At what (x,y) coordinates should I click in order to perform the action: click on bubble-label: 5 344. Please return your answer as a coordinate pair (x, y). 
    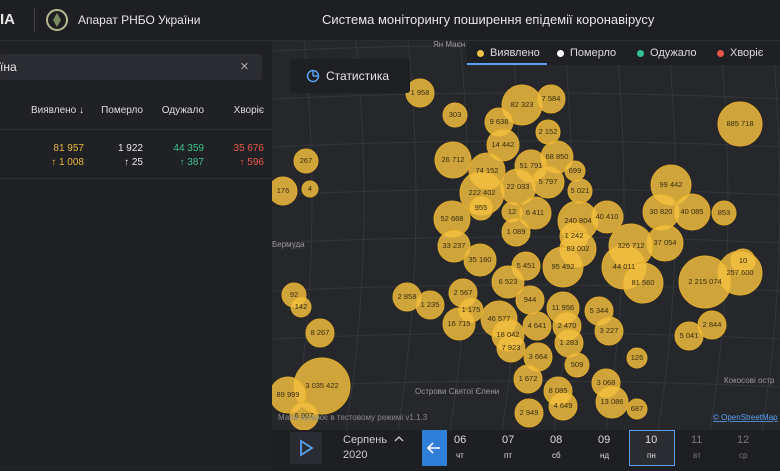
    Looking at the image, I should click on (599, 310).